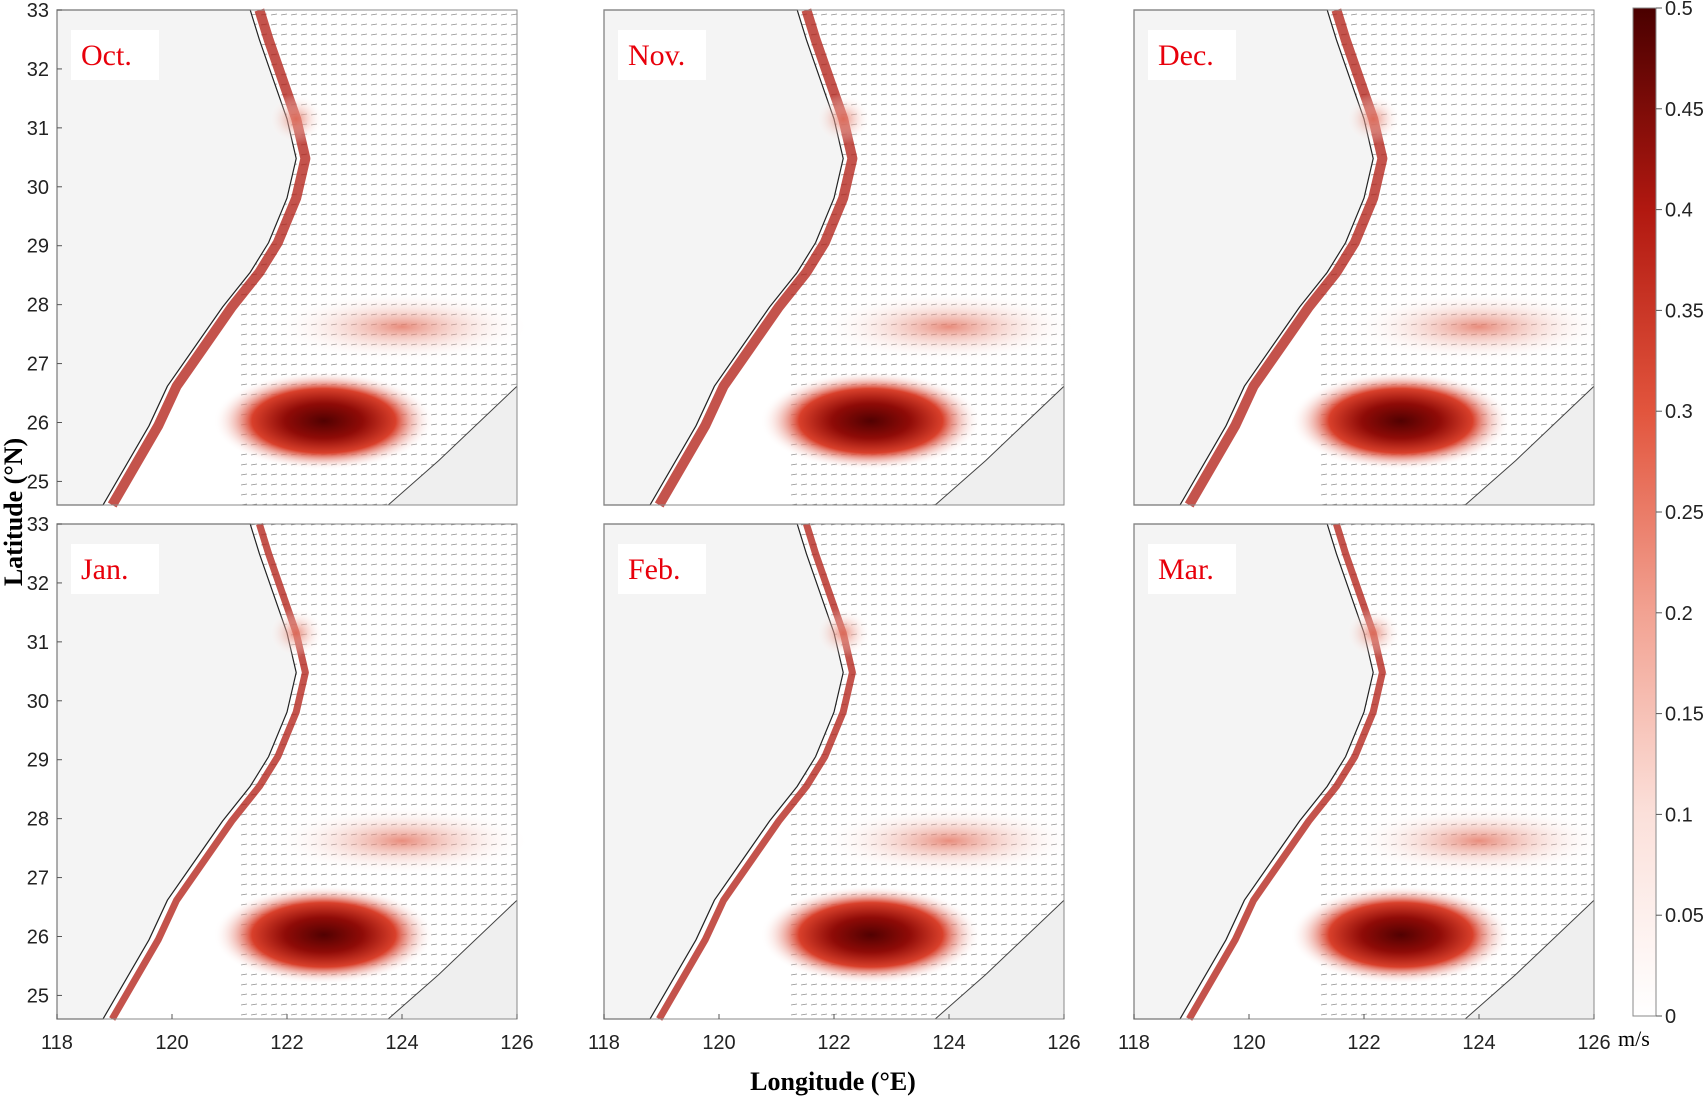 Image resolution: width=1707 pixels, height=1097 pixels. Describe the element at coordinates (833, 1081) in the screenshot. I see `x-axis-title: Longitude (°E)` at that location.